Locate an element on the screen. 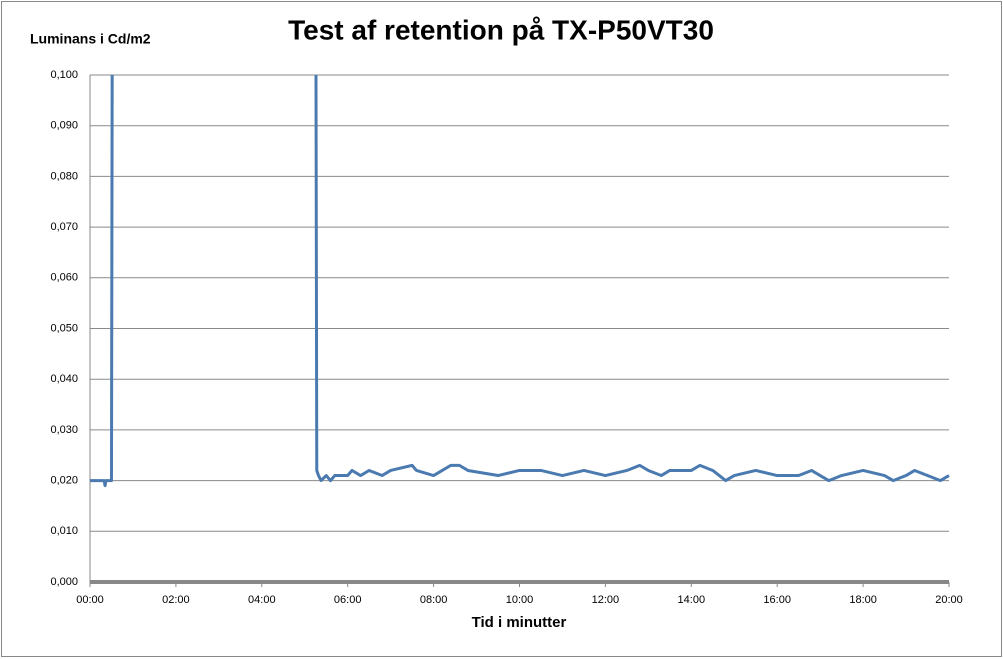  y-tick-label: 0,010 is located at coordinates (64, 531).